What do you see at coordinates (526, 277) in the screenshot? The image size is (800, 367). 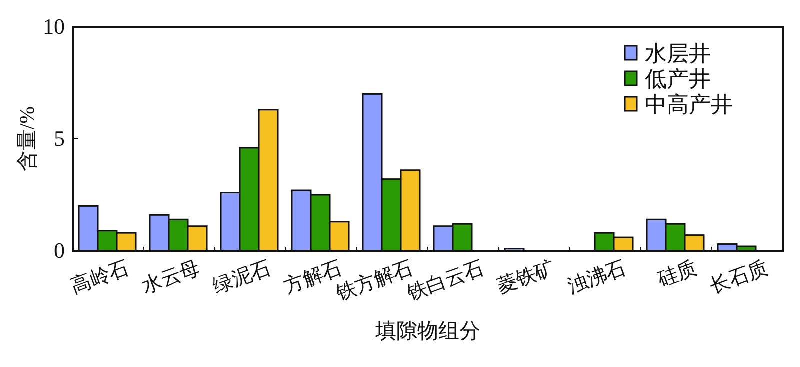 I see `x-tick-label: 菱铁矿` at bounding box center [526, 277].